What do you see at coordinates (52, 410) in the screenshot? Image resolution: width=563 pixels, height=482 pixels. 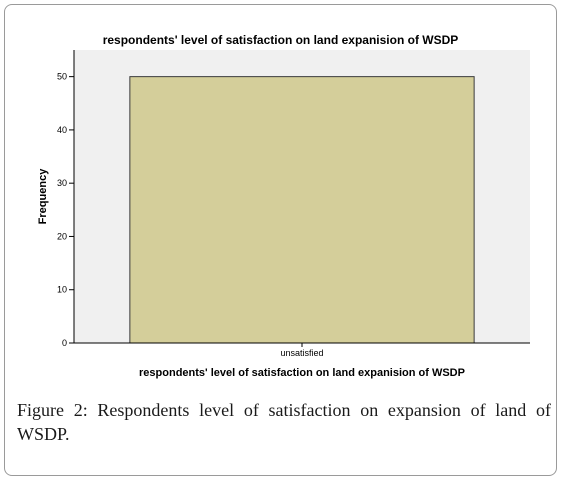 I see `figure-label: Figure 2:` at bounding box center [52, 410].